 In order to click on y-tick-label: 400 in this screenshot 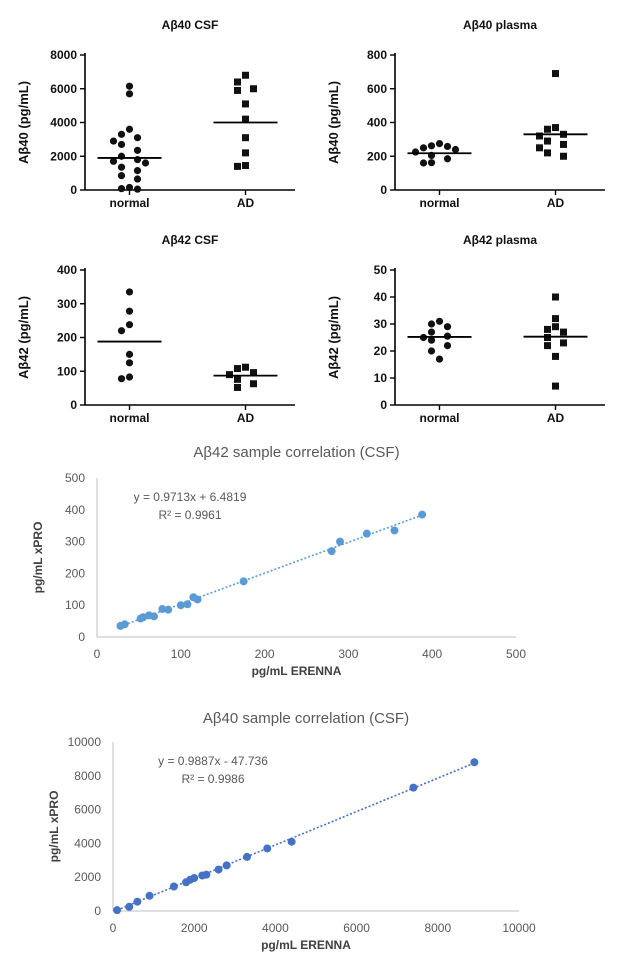, I will do `click(67, 270)`.